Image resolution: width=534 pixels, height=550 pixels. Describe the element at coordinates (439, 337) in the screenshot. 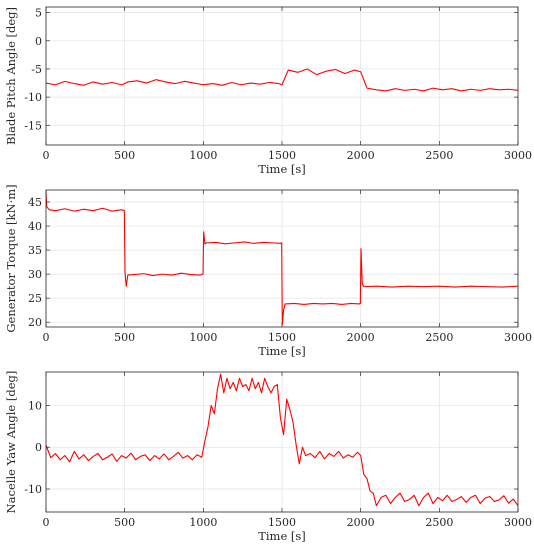

I see `generator-torque-x-tick-label: 2500` at that location.